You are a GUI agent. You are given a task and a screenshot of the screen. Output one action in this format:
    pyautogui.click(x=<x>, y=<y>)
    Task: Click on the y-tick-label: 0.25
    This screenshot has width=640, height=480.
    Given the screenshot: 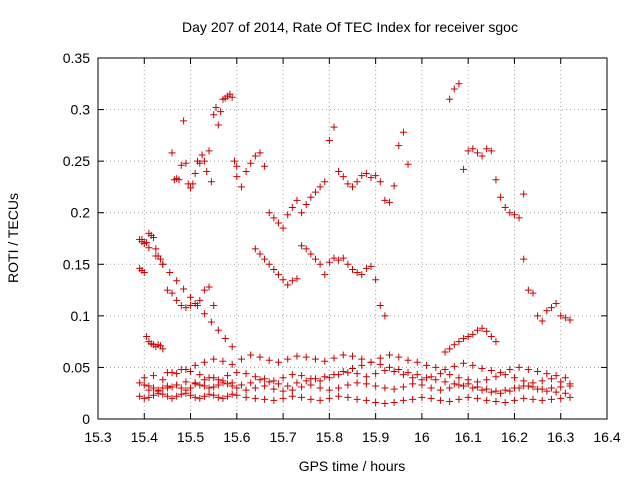 What is the action you would take?
    pyautogui.click(x=76, y=161)
    